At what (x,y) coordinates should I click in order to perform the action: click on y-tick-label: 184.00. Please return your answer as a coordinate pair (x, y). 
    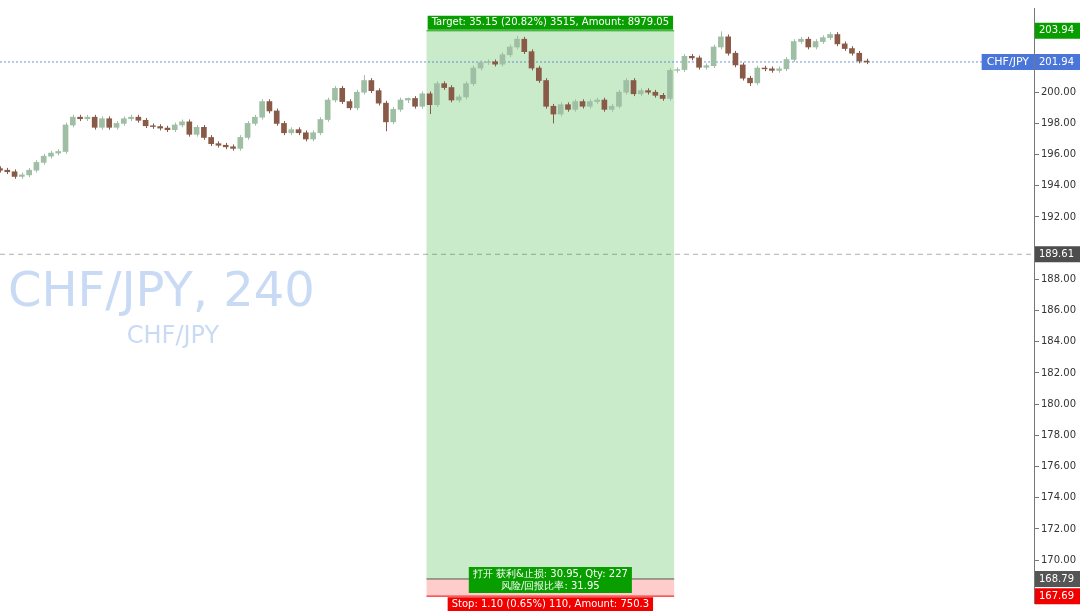
    Looking at the image, I should click on (1058, 341).